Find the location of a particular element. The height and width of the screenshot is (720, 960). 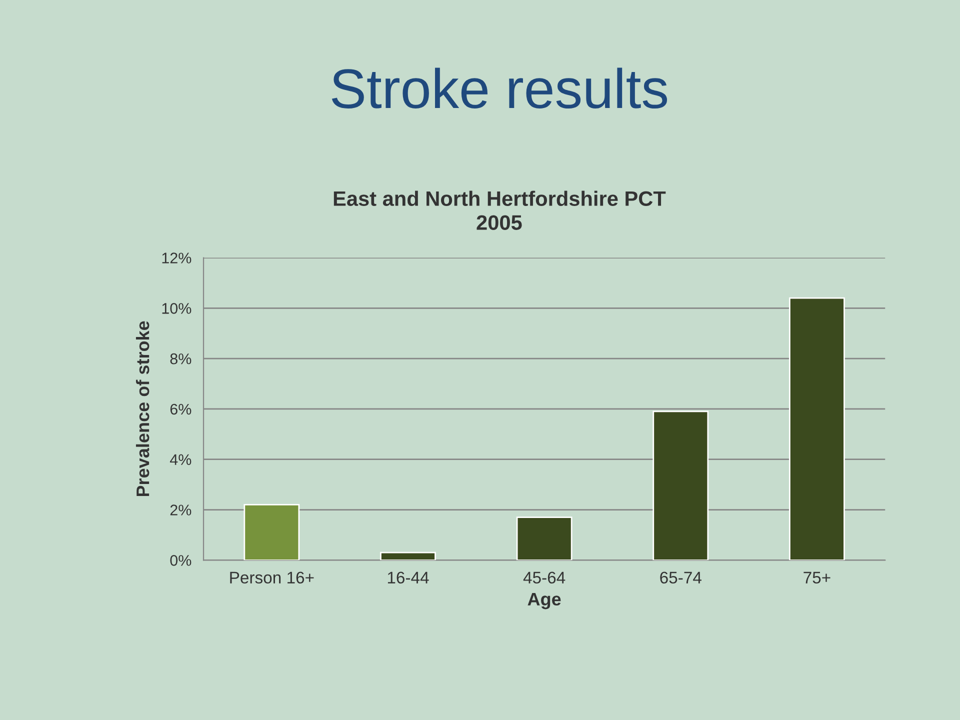

y-tick-label: 10% is located at coordinates (177, 308).